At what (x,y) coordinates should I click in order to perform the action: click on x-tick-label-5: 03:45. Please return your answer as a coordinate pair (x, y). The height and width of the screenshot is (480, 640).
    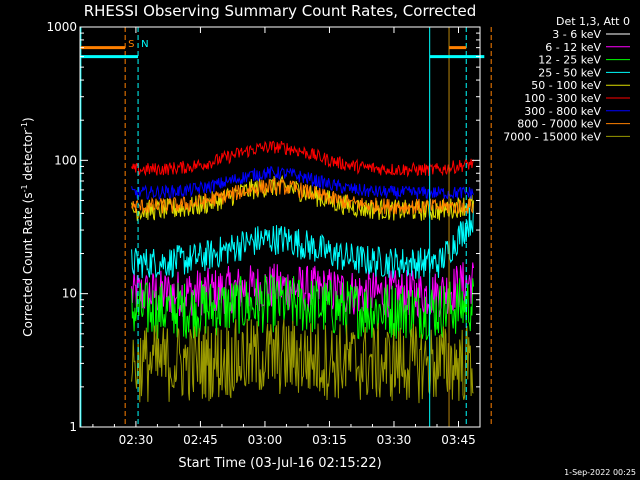
    Looking at the image, I should click on (458, 440).